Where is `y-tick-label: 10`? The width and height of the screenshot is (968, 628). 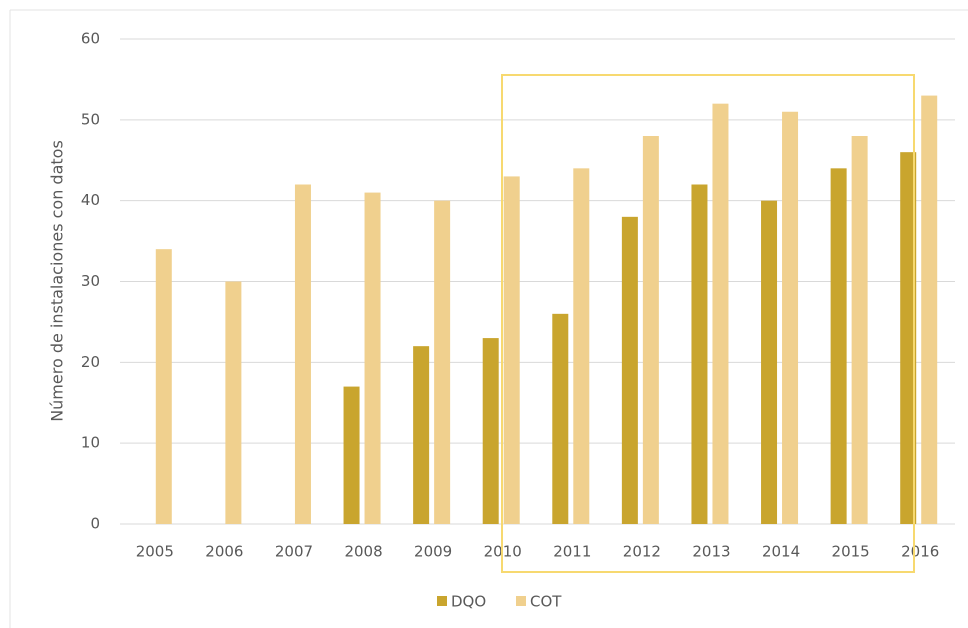 y-tick-label: 10 is located at coordinates (90, 443).